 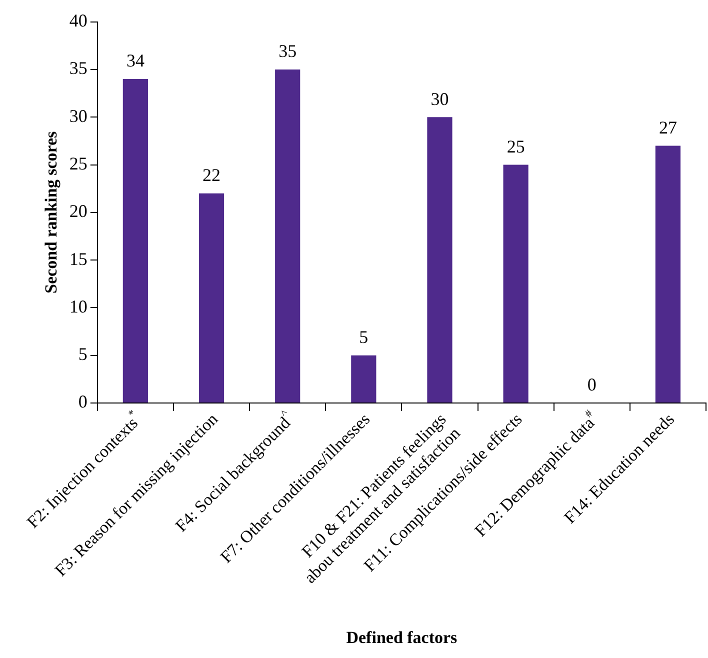 I want to click on data-label: 35, so click(x=287, y=51).